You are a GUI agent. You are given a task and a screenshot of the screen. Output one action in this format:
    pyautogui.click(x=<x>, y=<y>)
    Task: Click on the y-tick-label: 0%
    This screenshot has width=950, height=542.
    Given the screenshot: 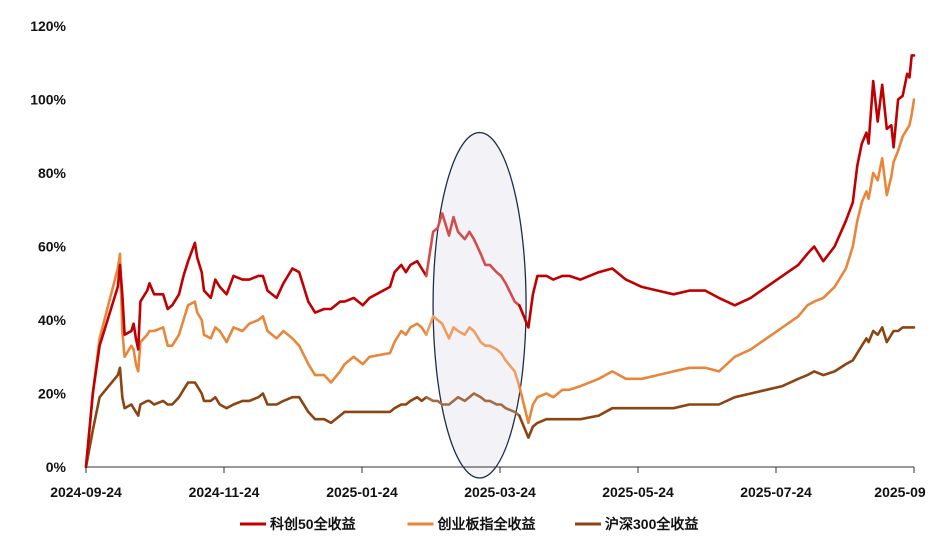 What is the action you would take?
    pyautogui.click(x=56, y=467)
    